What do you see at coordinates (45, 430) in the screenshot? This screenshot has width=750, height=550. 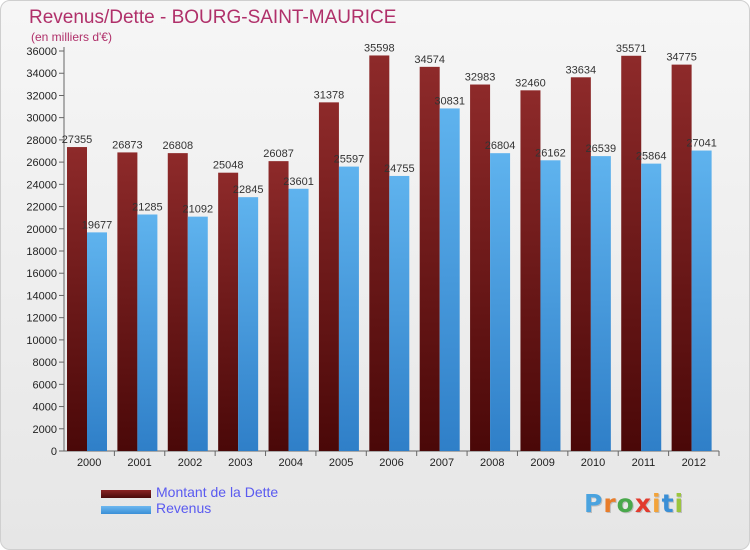 I see `y-tick-label: 2000` at bounding box center [45, 430].